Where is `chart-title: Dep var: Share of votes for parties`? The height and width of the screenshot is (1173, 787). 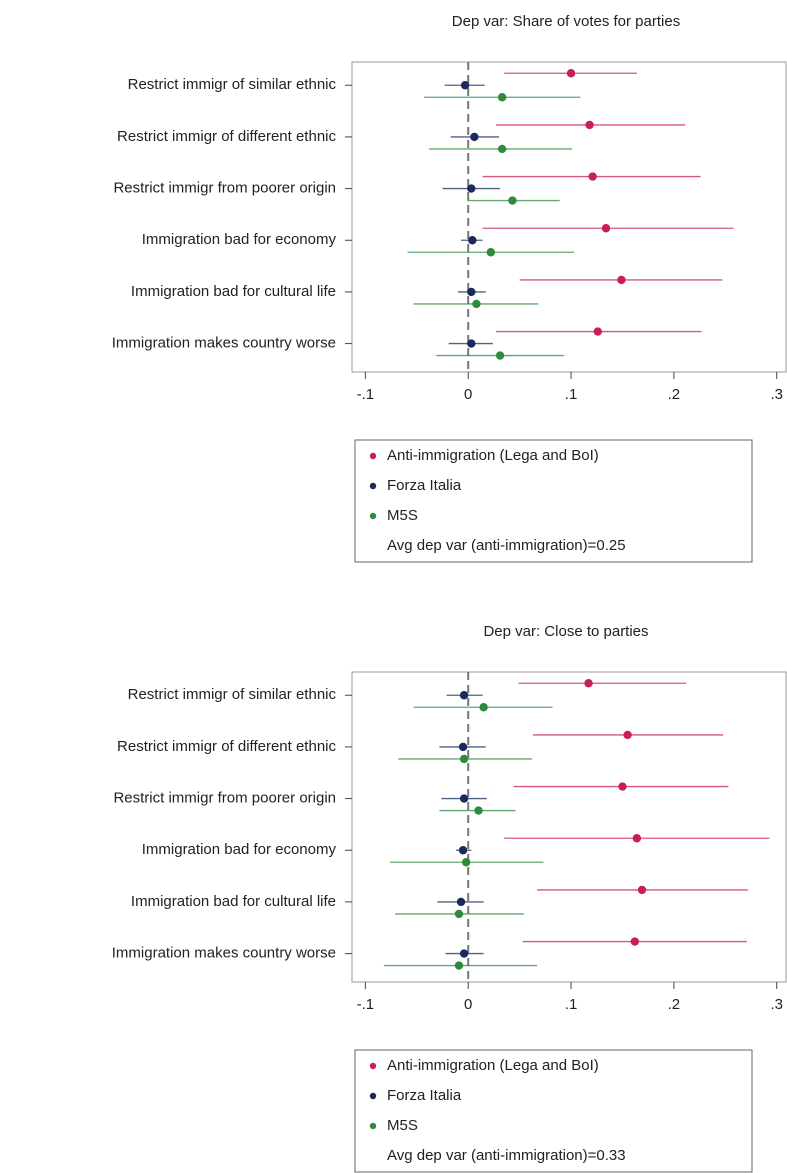
chart-title: Dep var: Share of votes for parties is located at coordinates (566, 21).